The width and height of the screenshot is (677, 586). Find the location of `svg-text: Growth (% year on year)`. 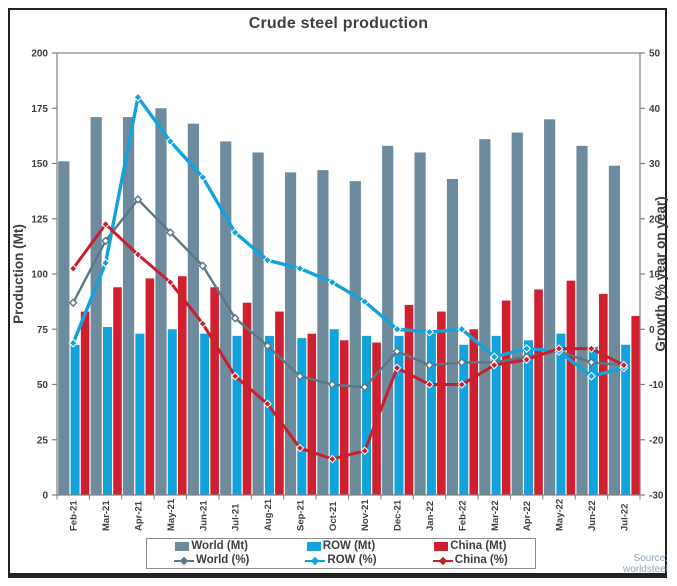

svg-text: Growth (% year on year) is located at coordinates (660, 273).